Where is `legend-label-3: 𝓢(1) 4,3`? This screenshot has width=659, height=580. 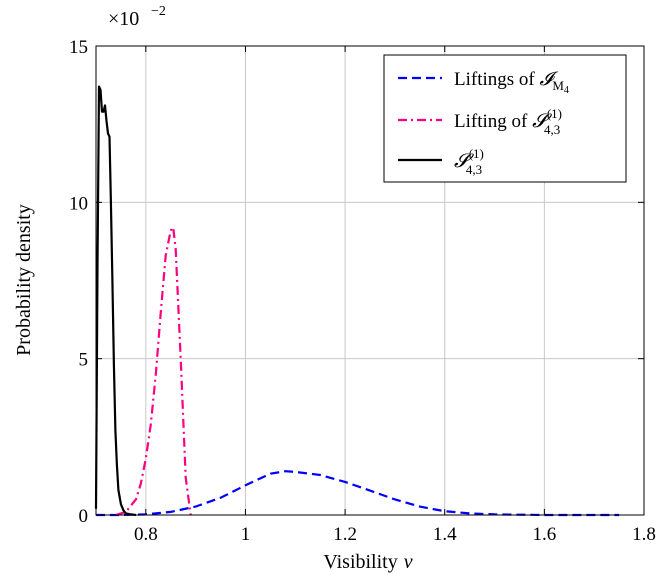
legend-label-3: 𝓢(1) 4,3 is located at coordinates (469, 161).